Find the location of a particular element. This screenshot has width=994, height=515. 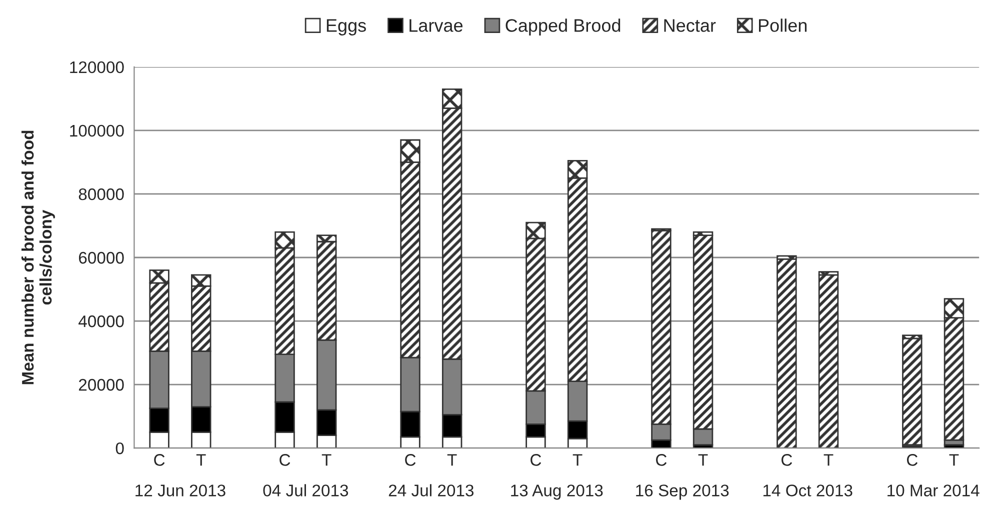

legend-label: Nectar is located at coordinates (690, 25).